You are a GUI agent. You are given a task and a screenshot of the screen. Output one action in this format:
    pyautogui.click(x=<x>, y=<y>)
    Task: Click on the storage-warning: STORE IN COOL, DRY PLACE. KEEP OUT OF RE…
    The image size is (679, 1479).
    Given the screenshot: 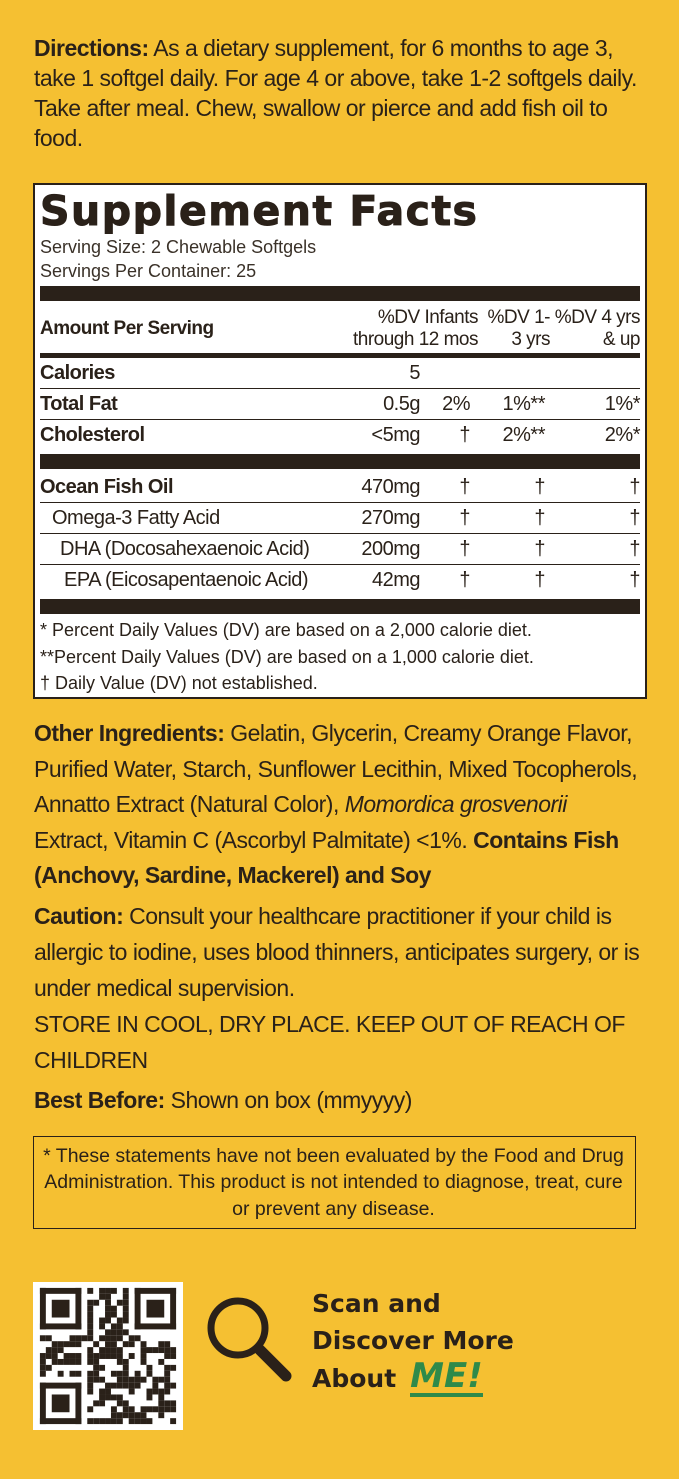 What is the action you would take?
    pyautogui.click(x=329, y=1041)
    